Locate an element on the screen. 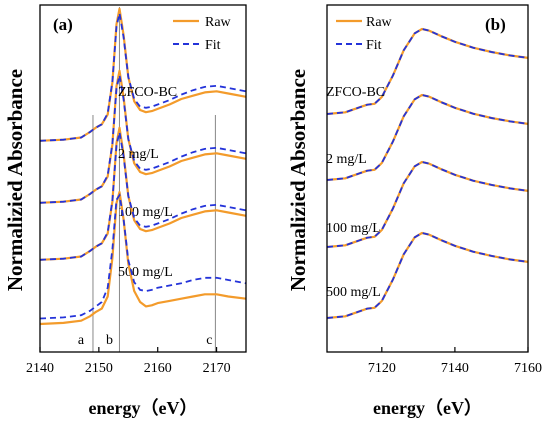 The width and height of the screenshot is (550, 423). marker-label-c: c is located at coordinates (209, 340).